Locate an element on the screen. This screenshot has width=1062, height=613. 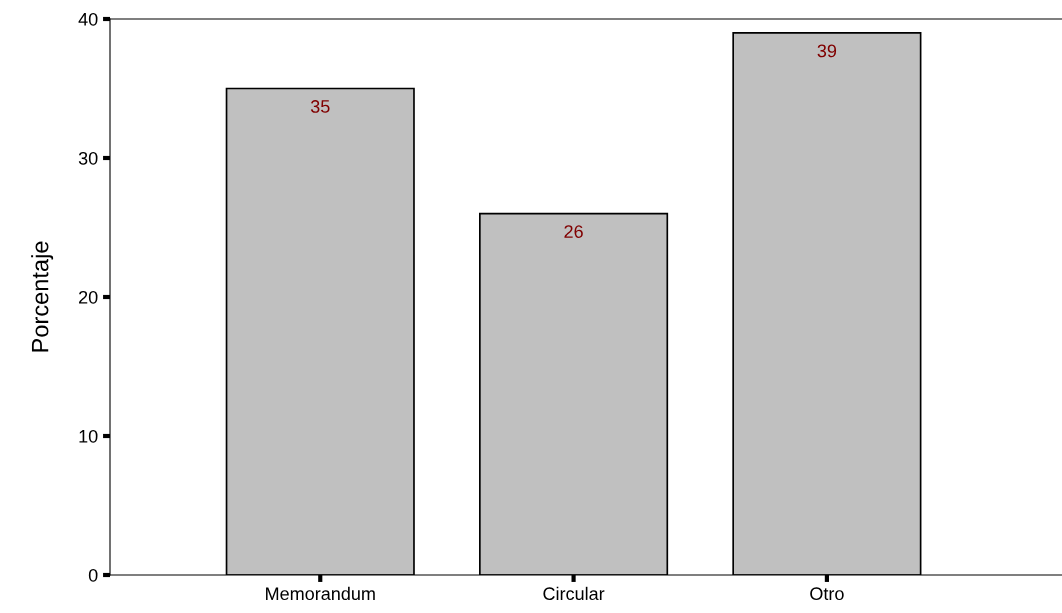
data-label: 39 is located at coordinates (827, 51).